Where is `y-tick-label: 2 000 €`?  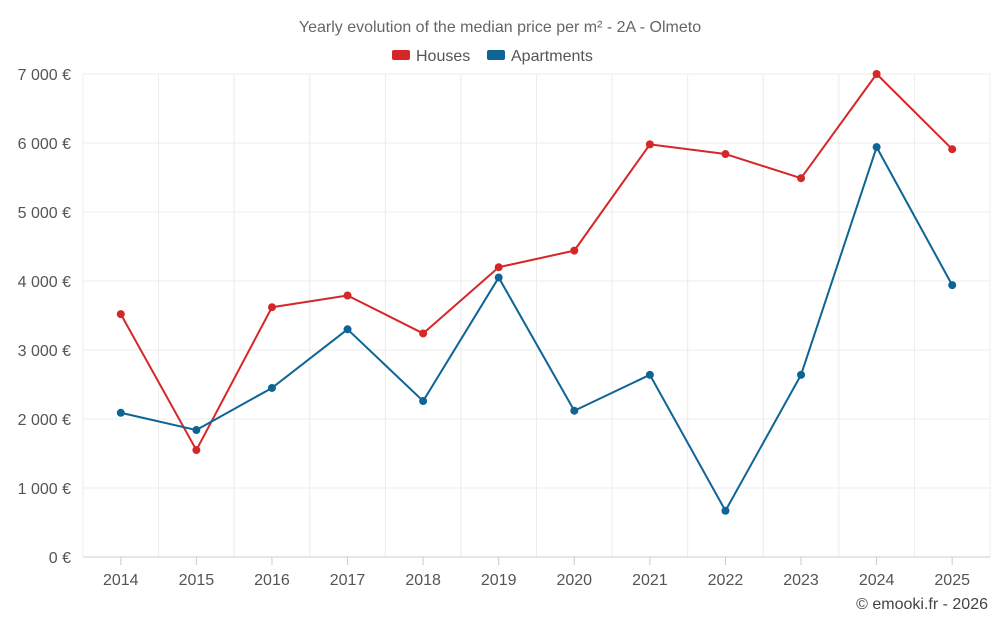
y-tick-label: 2 000 € is located at coordinates (44, 420).